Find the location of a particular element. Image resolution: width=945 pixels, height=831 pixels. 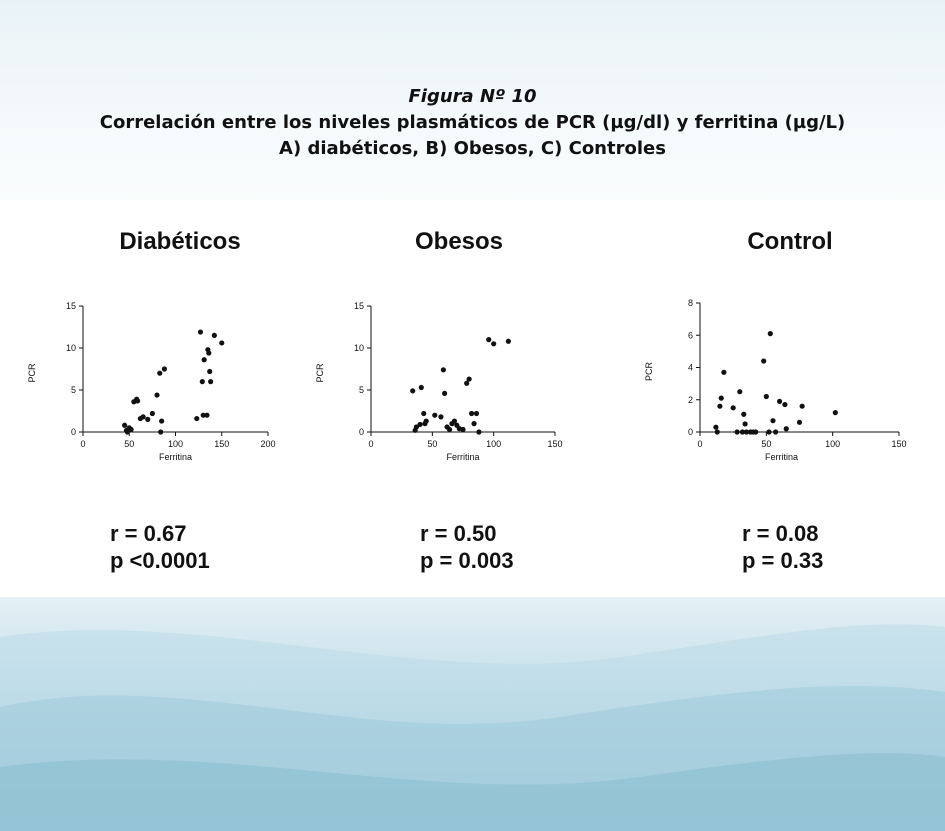

chart-title: Obesos is located at coordinates (459, 241).